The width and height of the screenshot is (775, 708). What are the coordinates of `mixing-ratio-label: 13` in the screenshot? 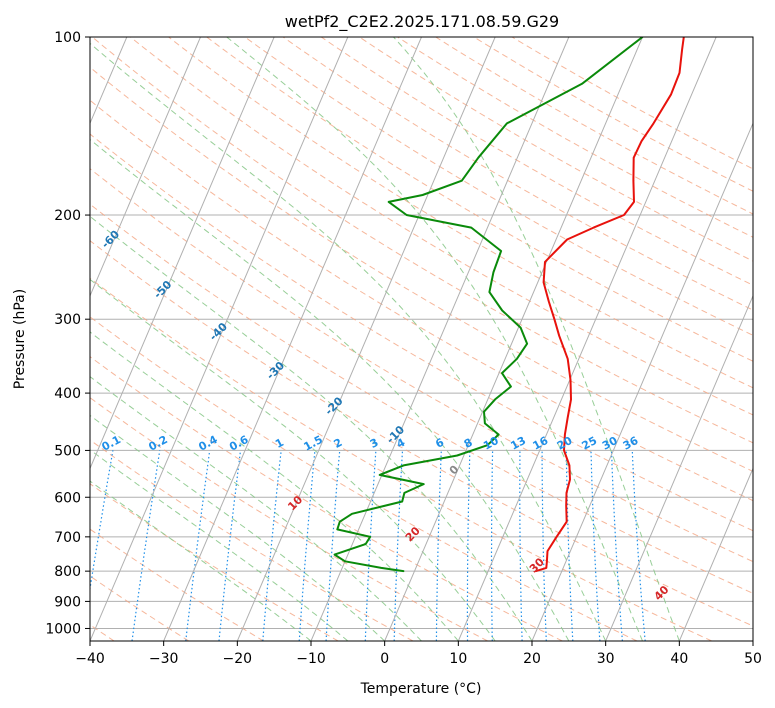 It's located at (518, 443).